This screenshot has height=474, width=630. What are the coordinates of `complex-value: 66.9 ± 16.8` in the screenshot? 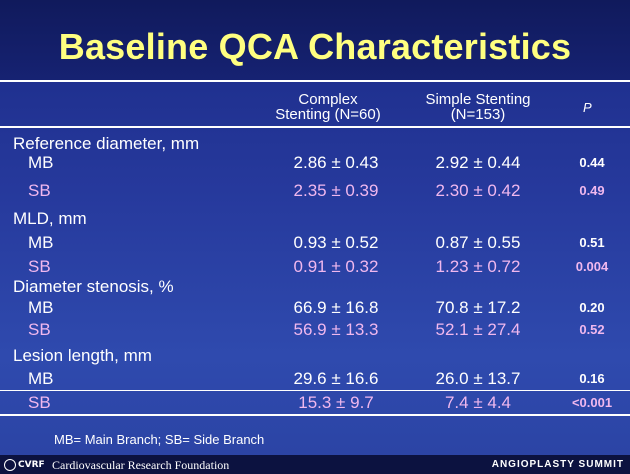 It's located at (336, 307).